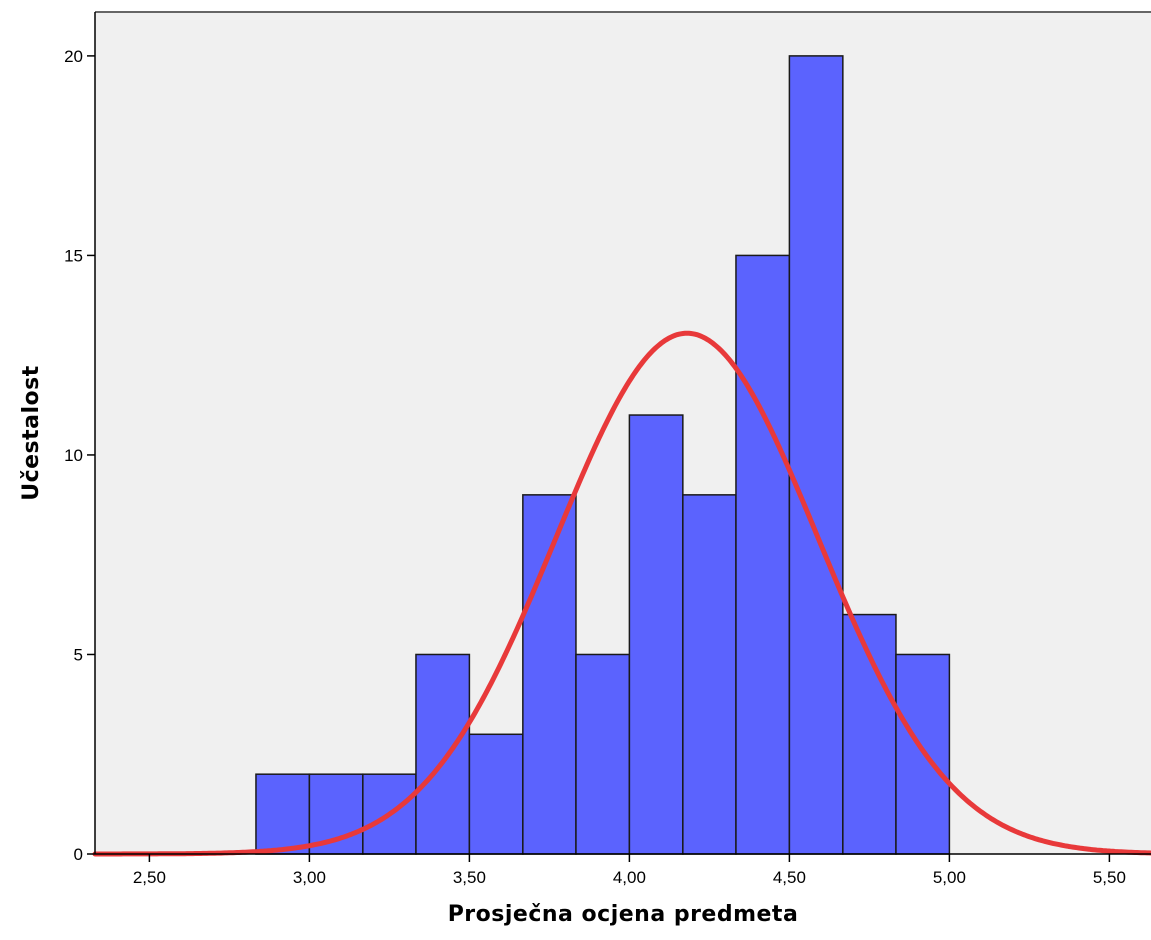  I want to click on y-tick-label: 10, so click(73, 455).